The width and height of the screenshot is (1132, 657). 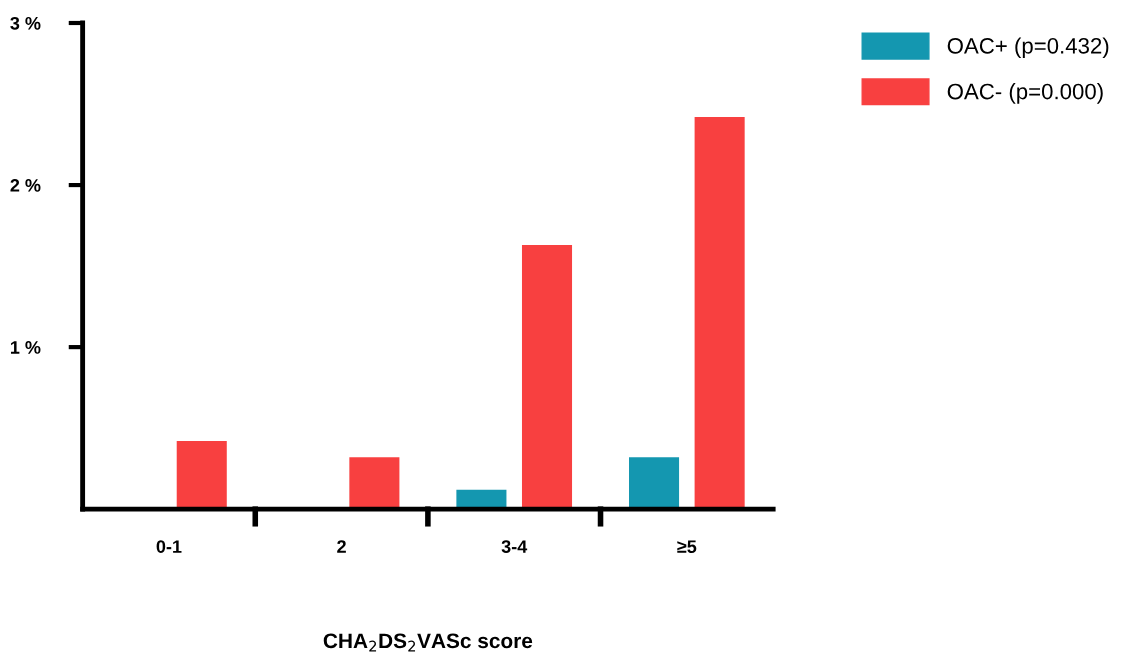 What do you see at coordinates (25, 23) in the screenshot?
I see `y-tick-label: 3 %` at bounding box center [25, 23].